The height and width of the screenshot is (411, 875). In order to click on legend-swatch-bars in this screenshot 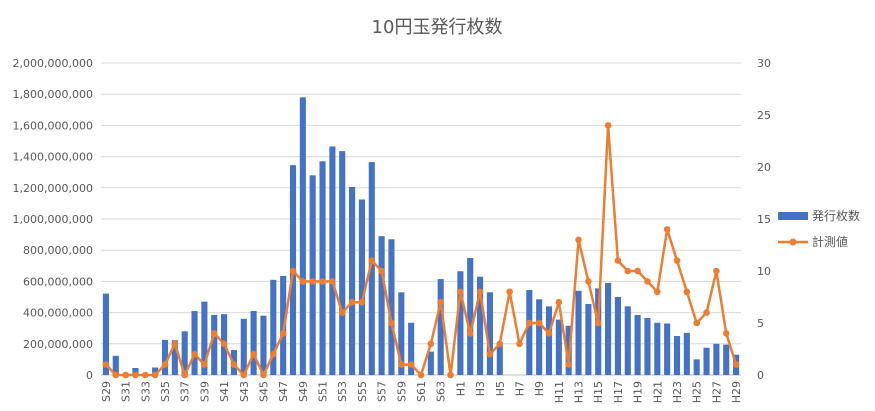, I will do `click(793, 216)`.